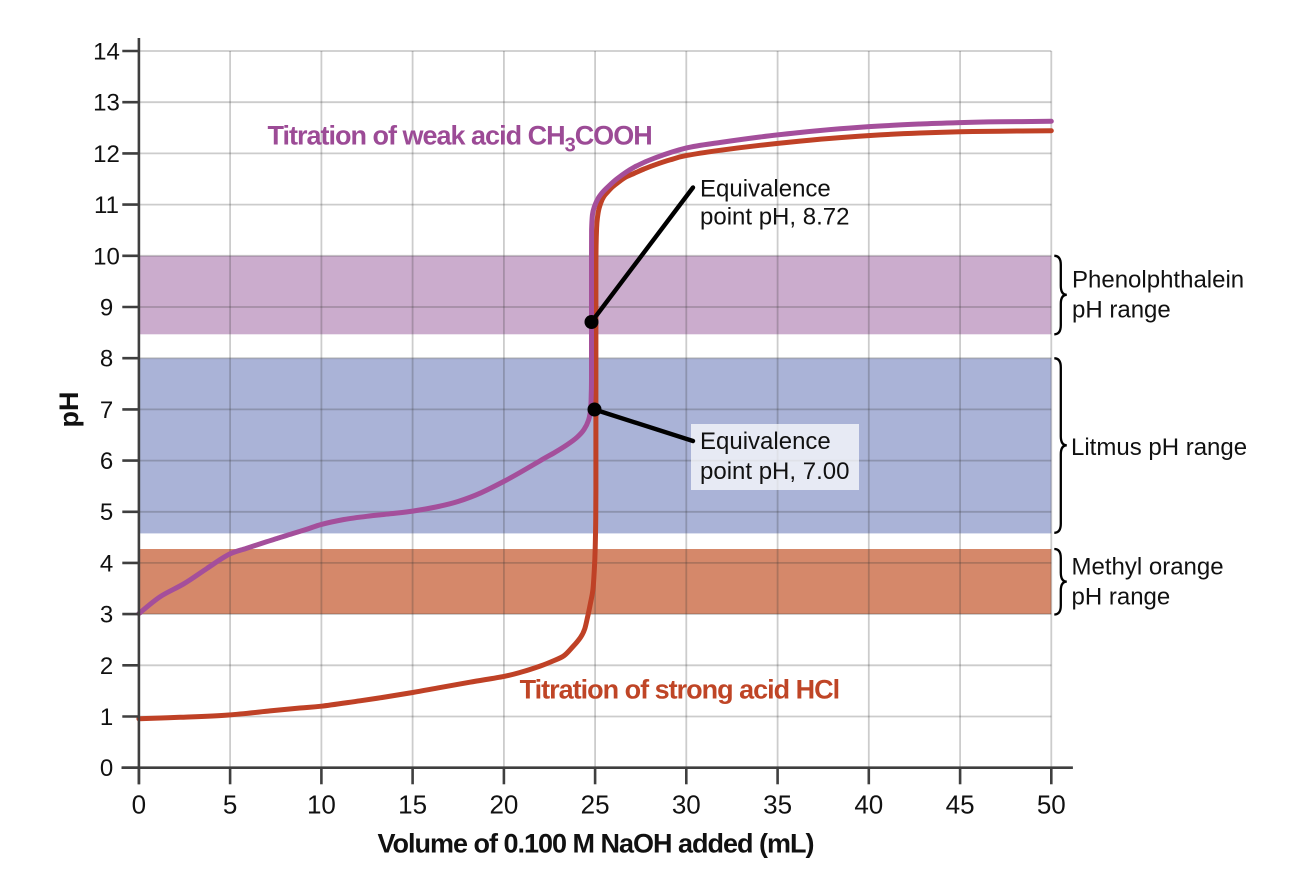 This screenshot has width=1300, height=872. Describe the element at coordinates (69, 410) in the screenshot. I see `svg-text: pH` at that location.